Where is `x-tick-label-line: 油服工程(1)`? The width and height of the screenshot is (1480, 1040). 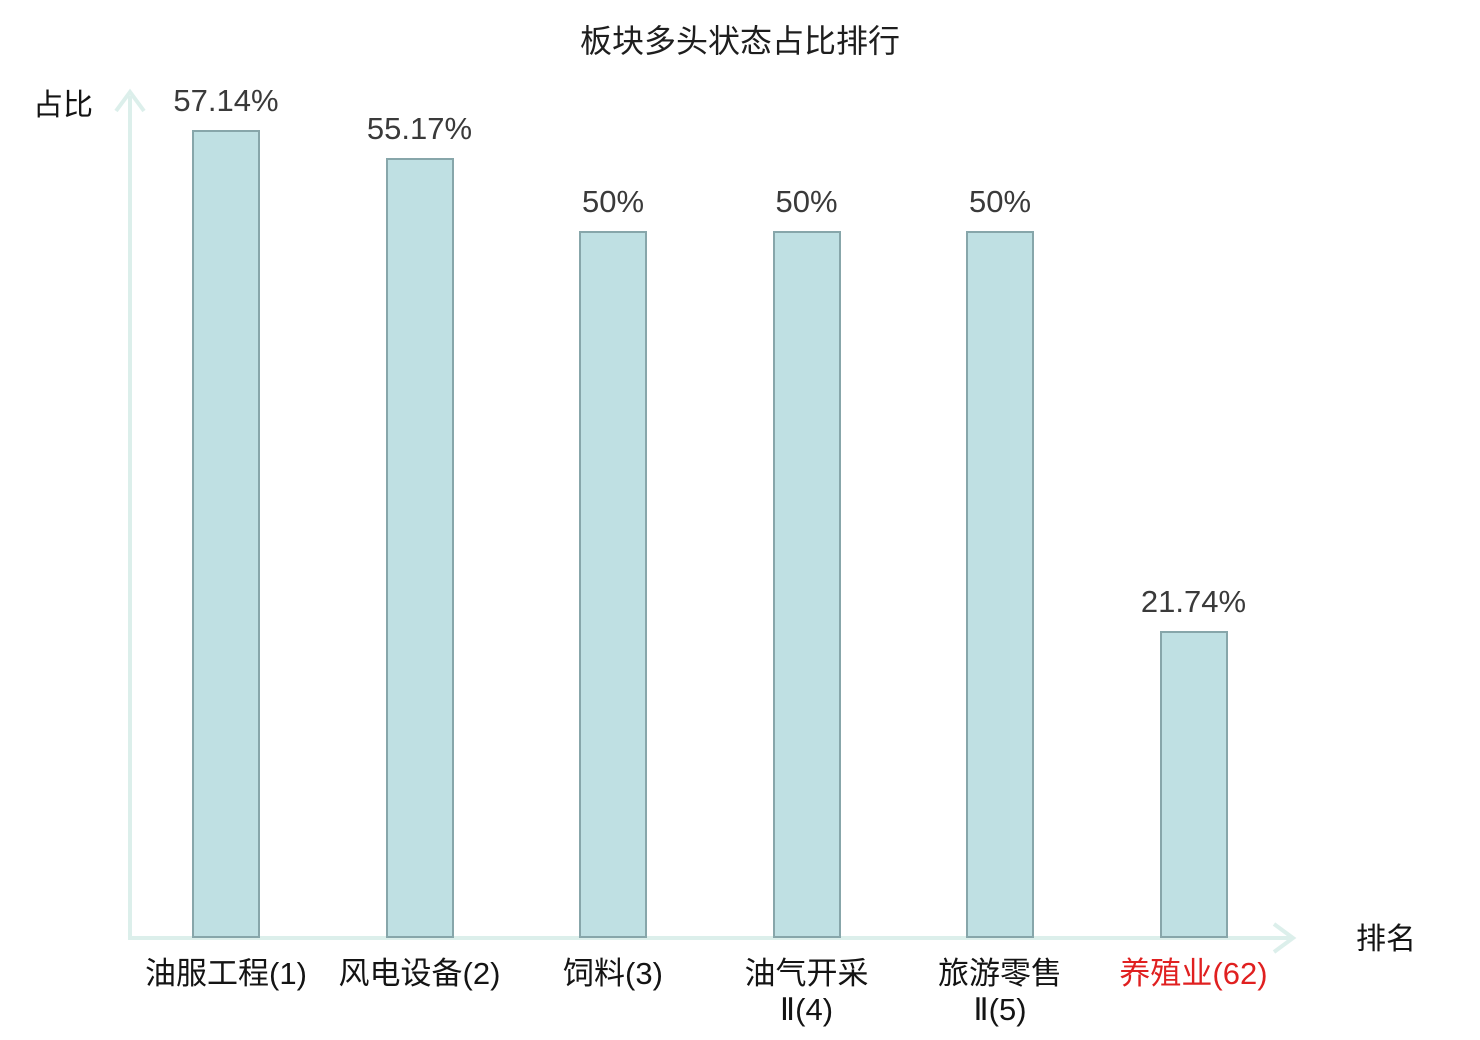 x-tick-label-line: 油服工程(1) is located at coordinates (226, 973).